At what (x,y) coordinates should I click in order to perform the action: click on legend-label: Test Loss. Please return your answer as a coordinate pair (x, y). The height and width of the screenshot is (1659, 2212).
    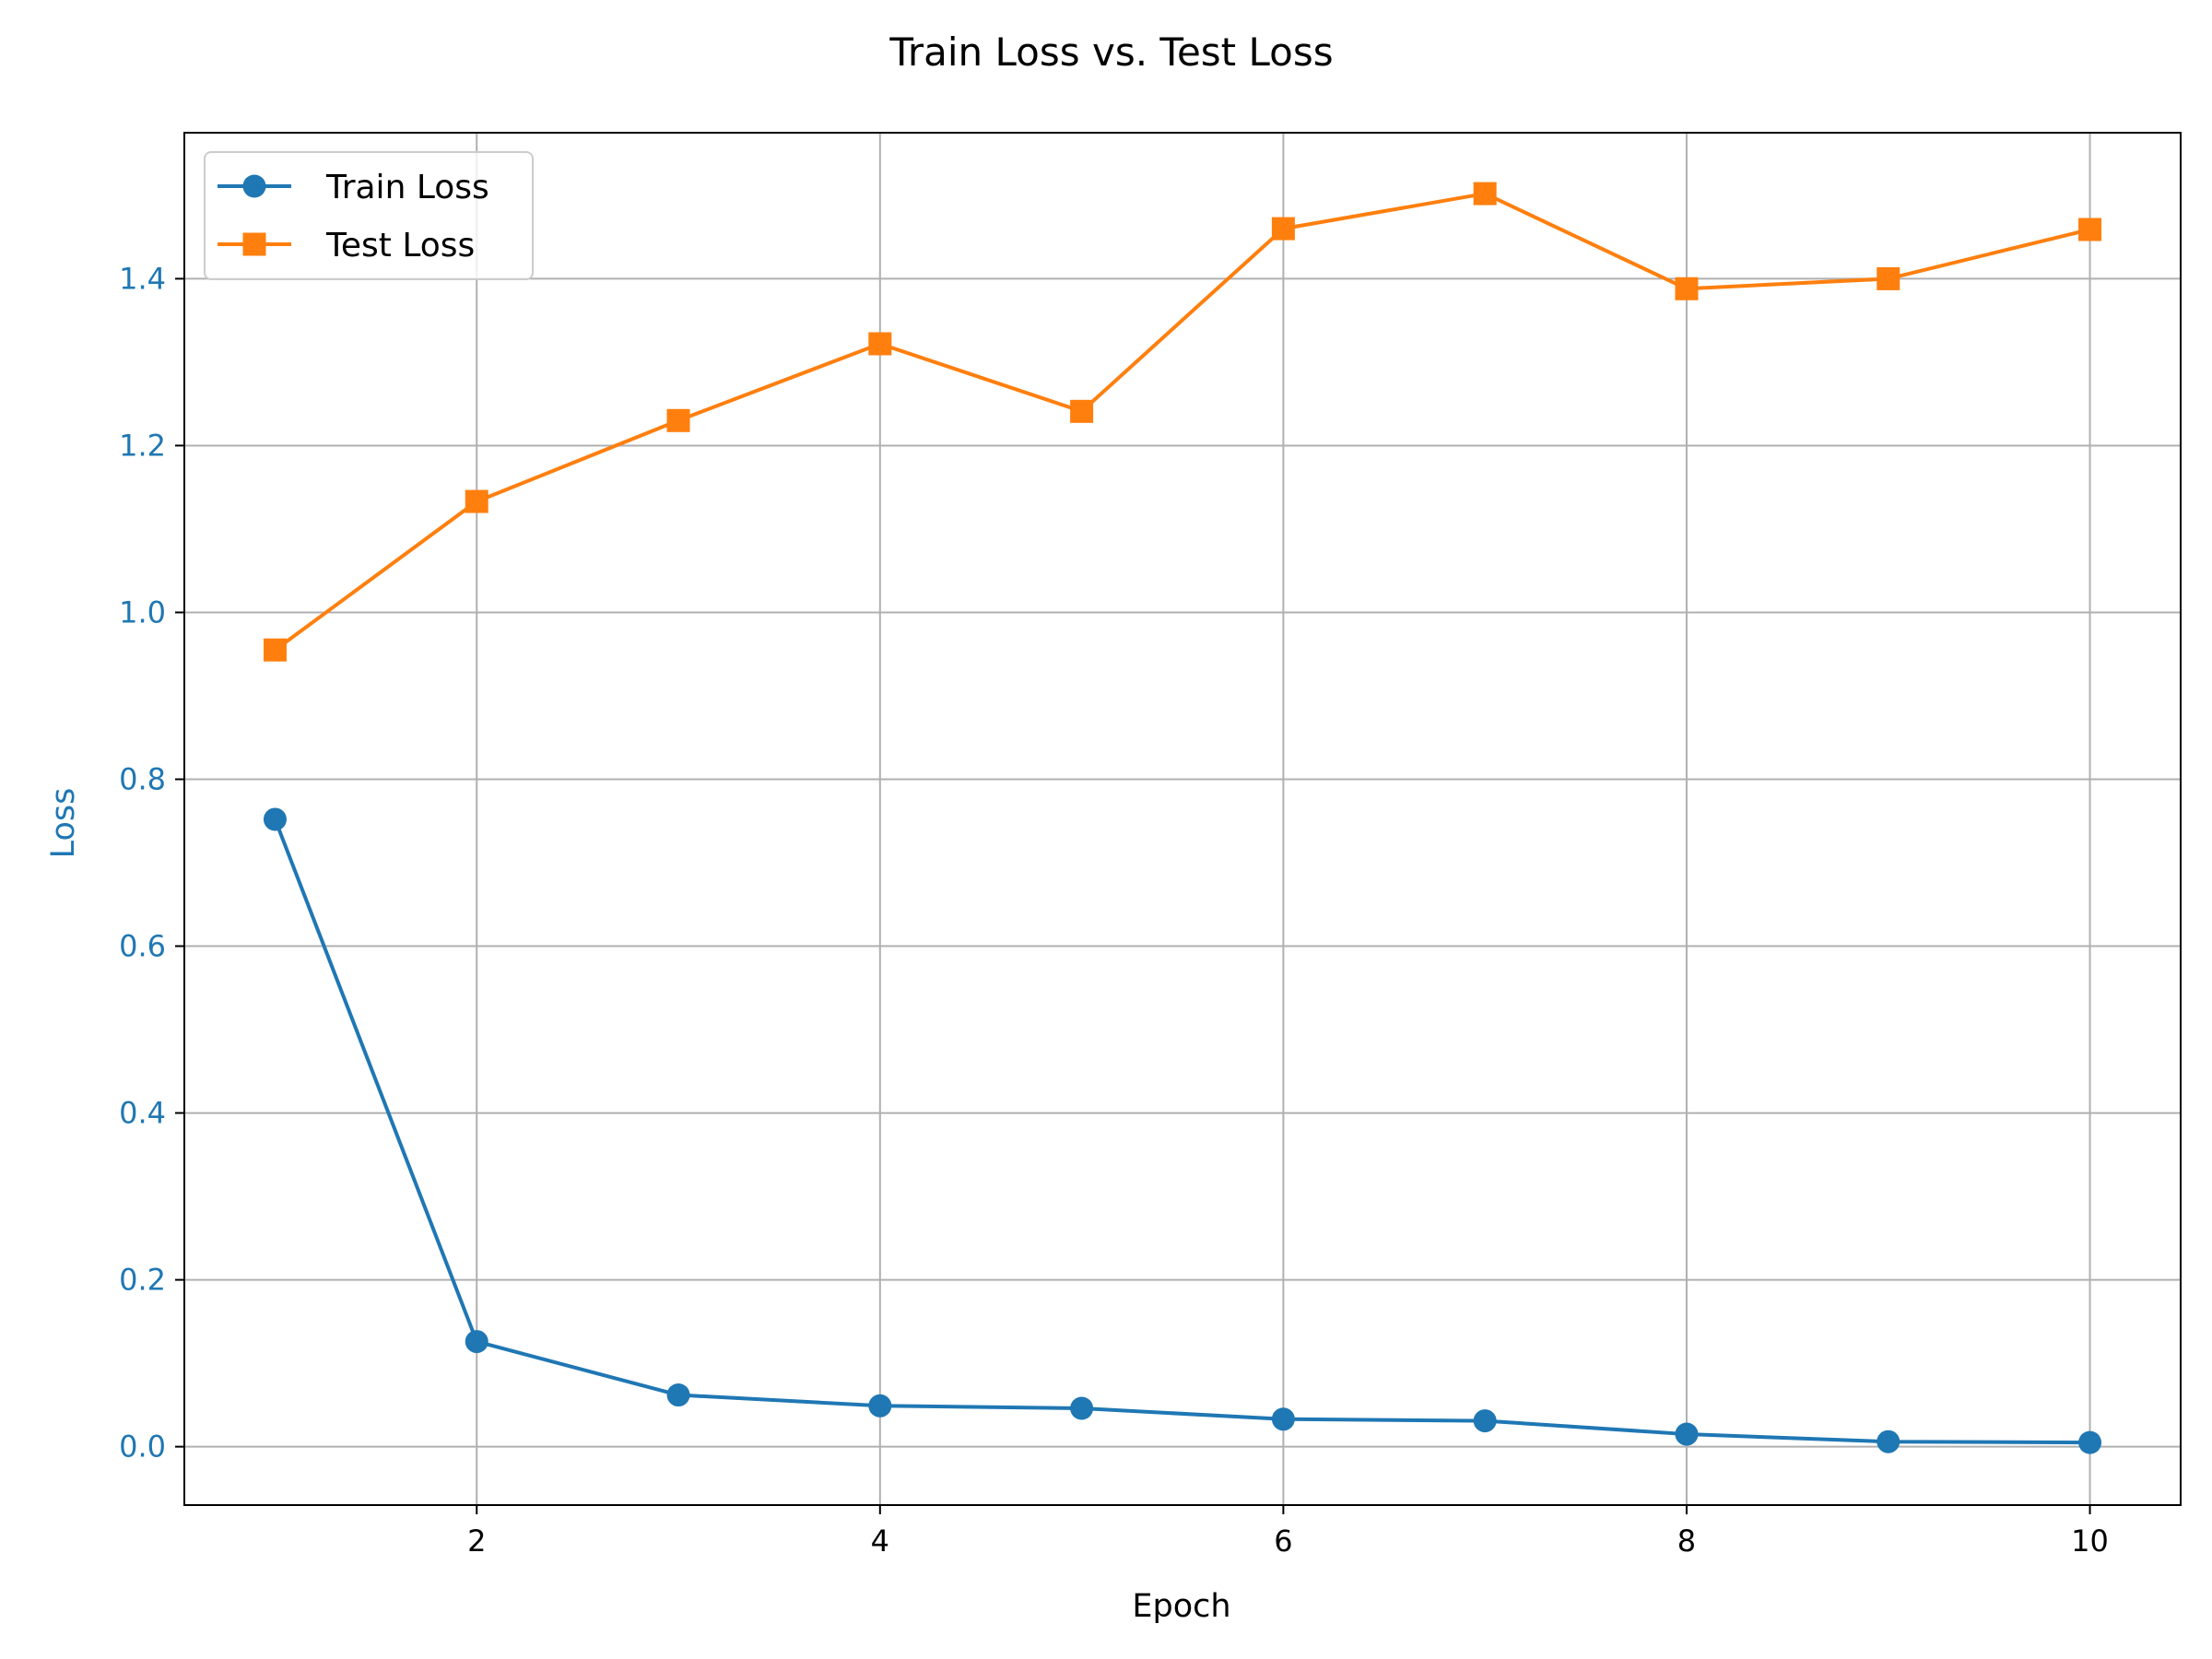
    Looking at the image, I should click on (400, 246).